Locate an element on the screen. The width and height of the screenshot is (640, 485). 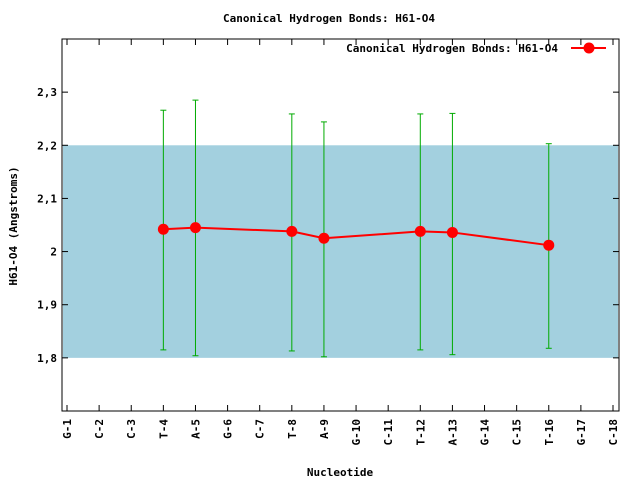
x-tick-label: C-7 is located at coordinates (260, 429).